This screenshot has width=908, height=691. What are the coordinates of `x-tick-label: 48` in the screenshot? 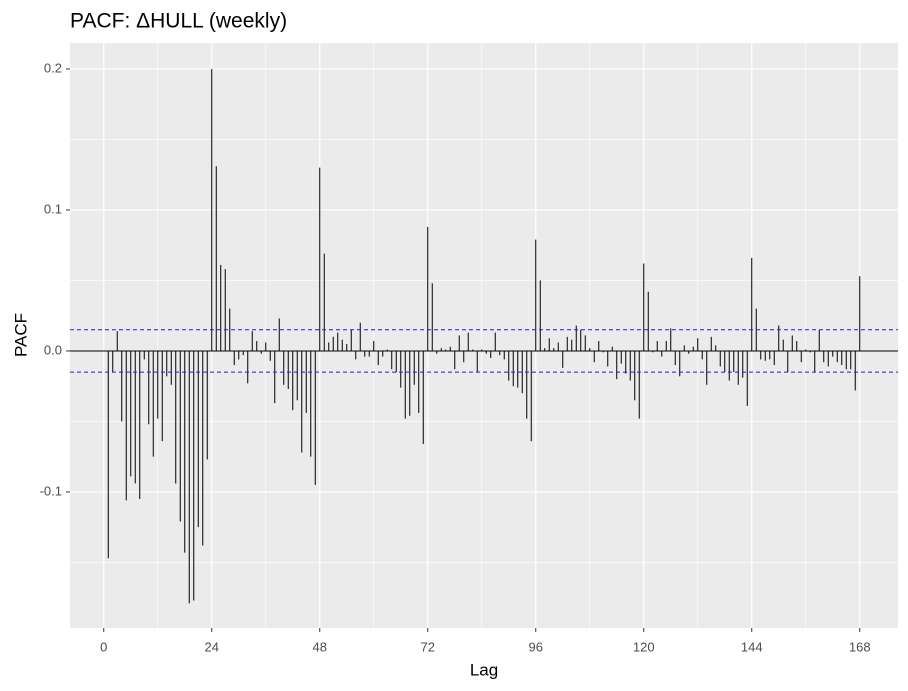 It's located at (320, 646).